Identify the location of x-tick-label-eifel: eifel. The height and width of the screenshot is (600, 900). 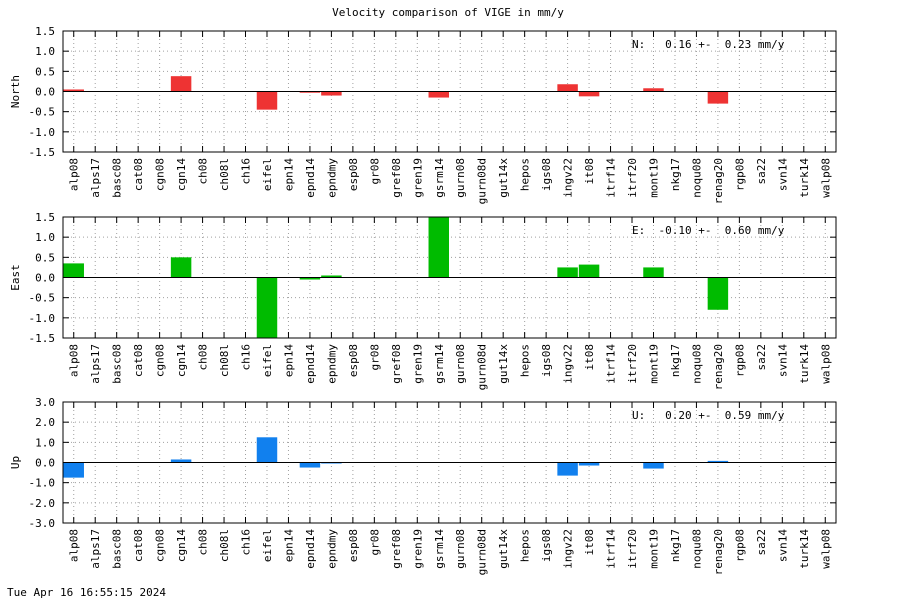
(267, 174).